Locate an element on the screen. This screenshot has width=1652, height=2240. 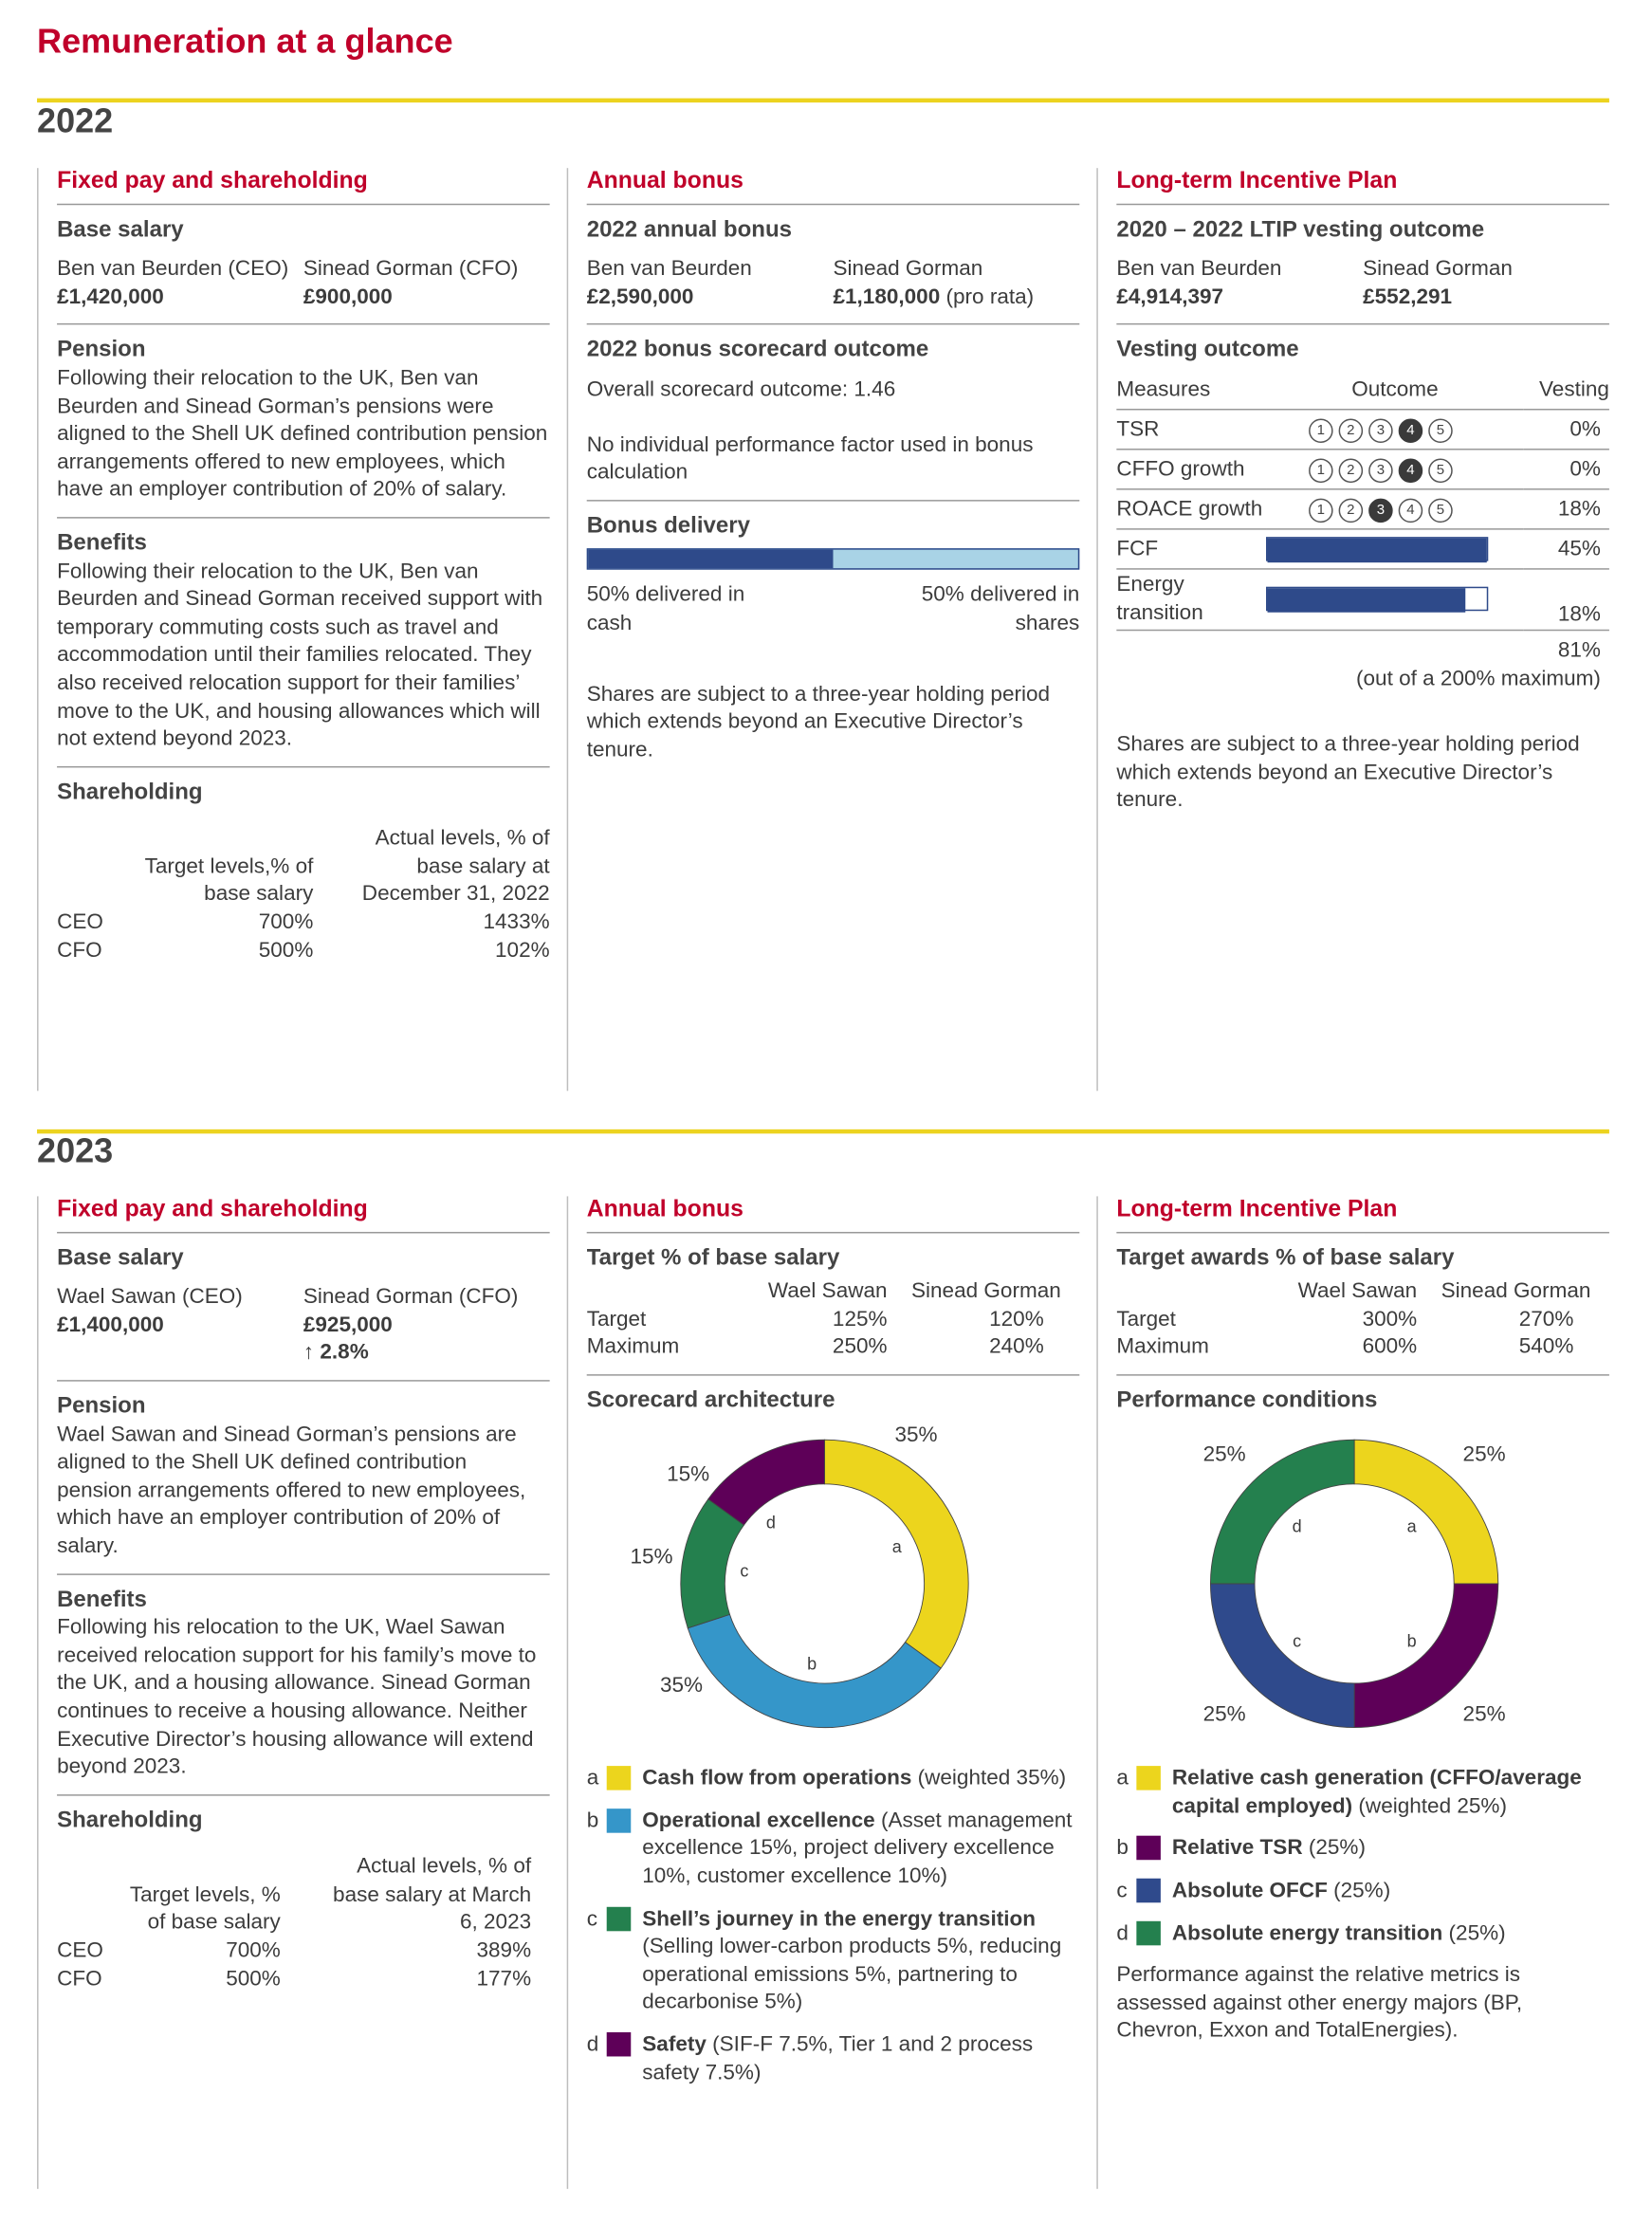
rank-circle-5: 5 is located at coordinates (1440, 431).